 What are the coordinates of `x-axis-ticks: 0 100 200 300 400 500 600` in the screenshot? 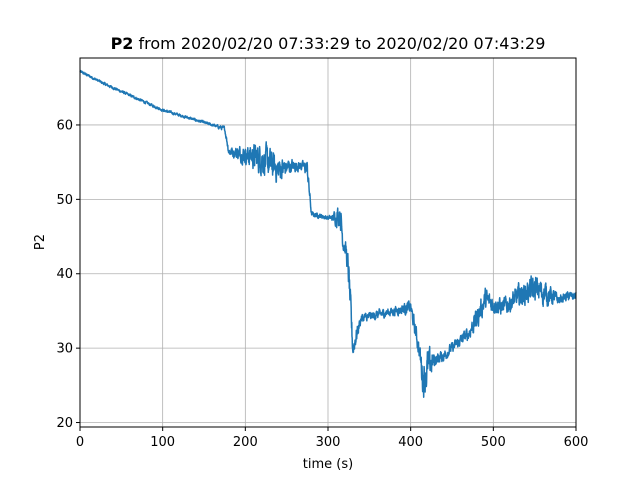 It's located at (332, 438).